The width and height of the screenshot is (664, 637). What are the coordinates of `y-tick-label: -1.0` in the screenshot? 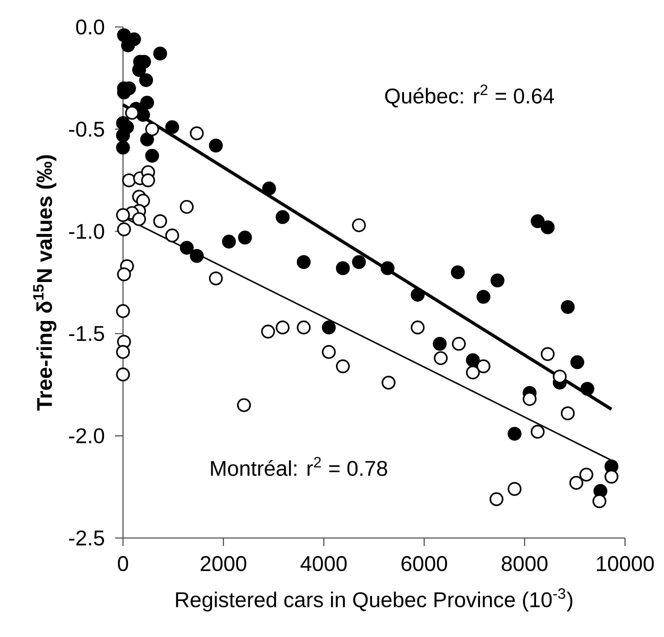 It's located at (86, 231).